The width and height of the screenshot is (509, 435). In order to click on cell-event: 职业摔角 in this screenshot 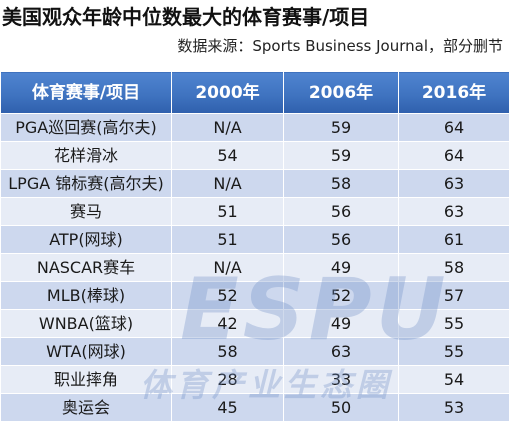, I will do `click(86, 379)`.